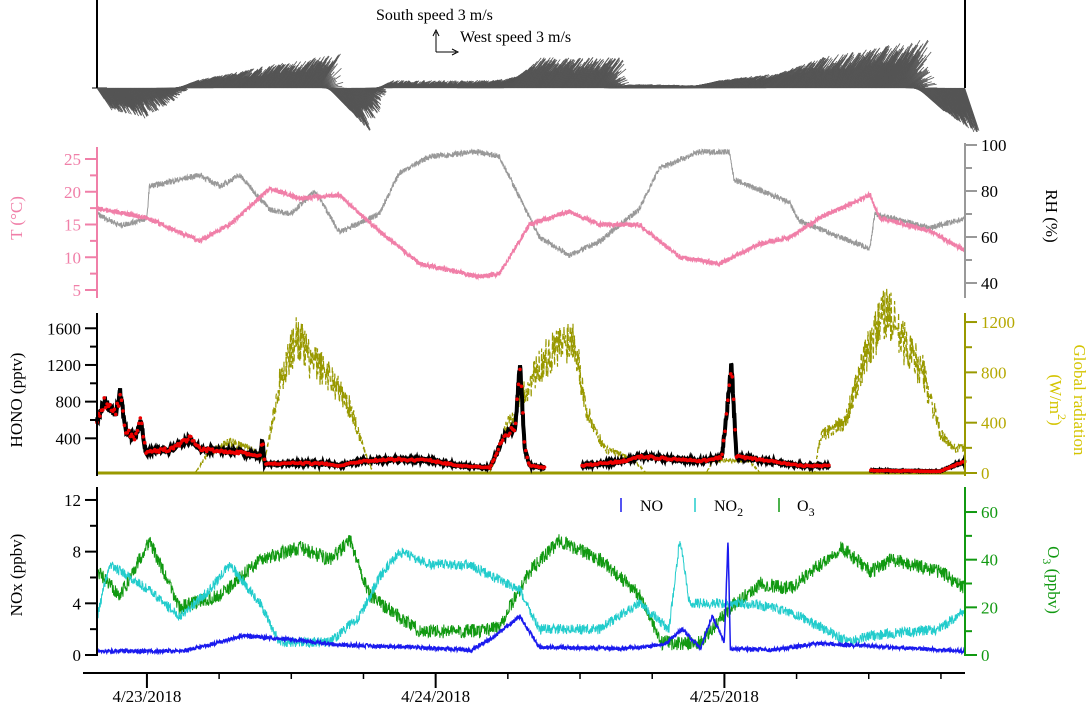  Describe the element at coordinates (989, 191) in the screenshot. I see `rh-axis-tick-label: 80` at that location.